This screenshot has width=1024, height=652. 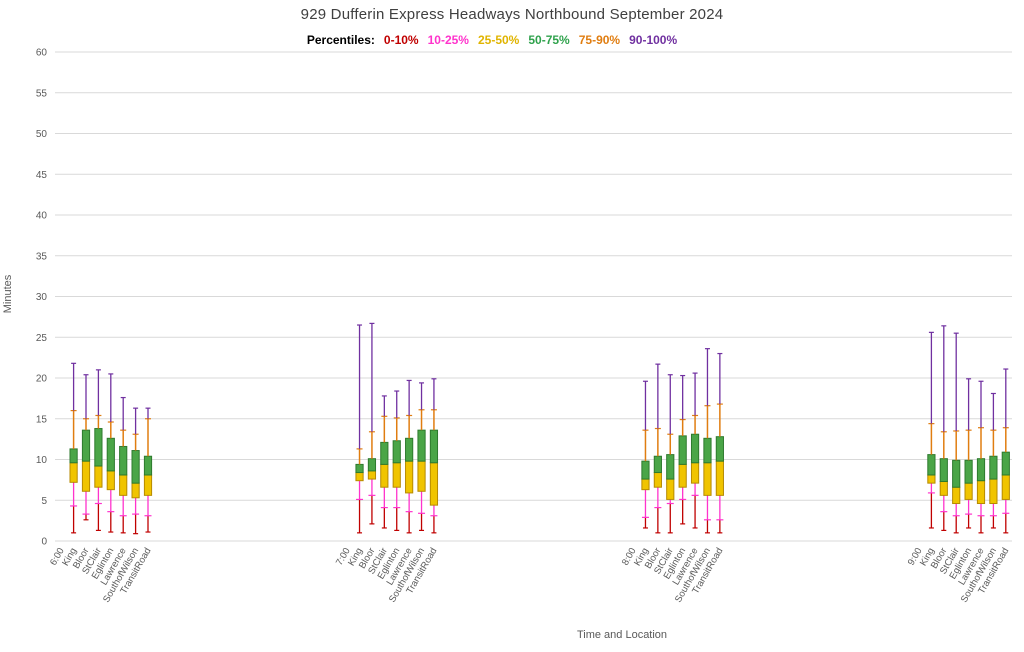 I want to click on y-tick-label: 5, so click(x=44, y=501).